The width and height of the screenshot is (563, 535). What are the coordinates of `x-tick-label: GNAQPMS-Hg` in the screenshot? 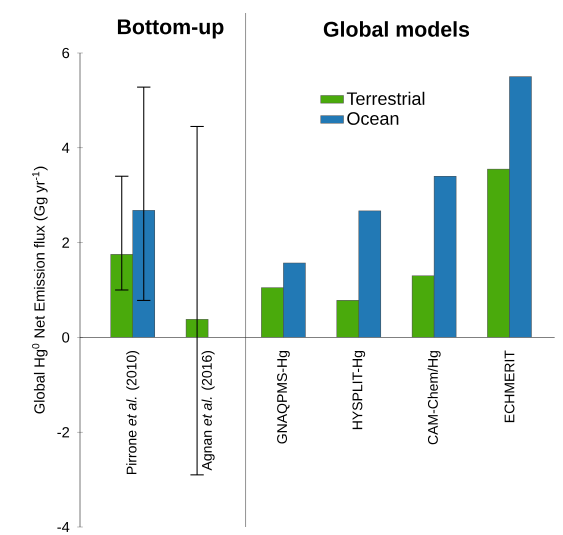 It's located at (283, 397).